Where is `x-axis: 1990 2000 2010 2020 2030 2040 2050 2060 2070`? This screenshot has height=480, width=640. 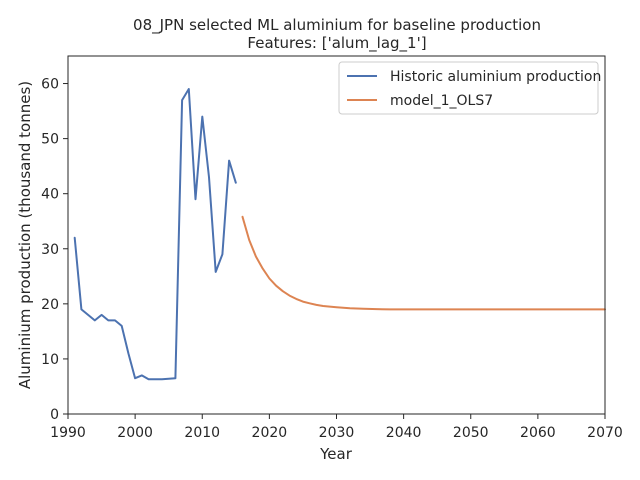 x-axis: 1990 2000 2010 2020 2030 2040 2050 2060 2070 is located at coordinates (336, 427).